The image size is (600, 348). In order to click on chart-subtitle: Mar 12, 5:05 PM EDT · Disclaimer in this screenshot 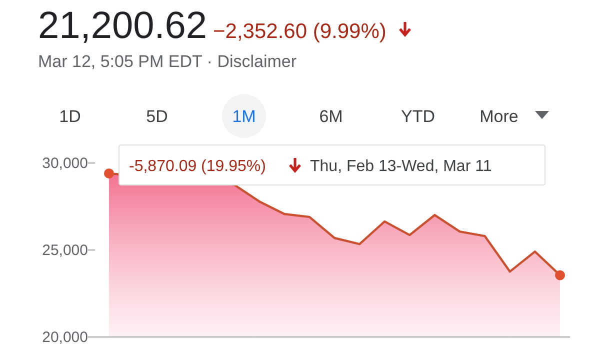, I will do `click(167, 61)`.